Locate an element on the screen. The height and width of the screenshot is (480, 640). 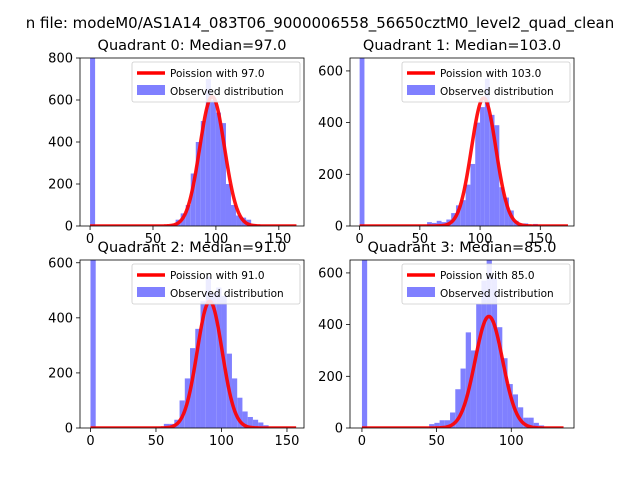
subplot-title: Quadrant 3: Median=85.0 is located at coordinates (462, 248).